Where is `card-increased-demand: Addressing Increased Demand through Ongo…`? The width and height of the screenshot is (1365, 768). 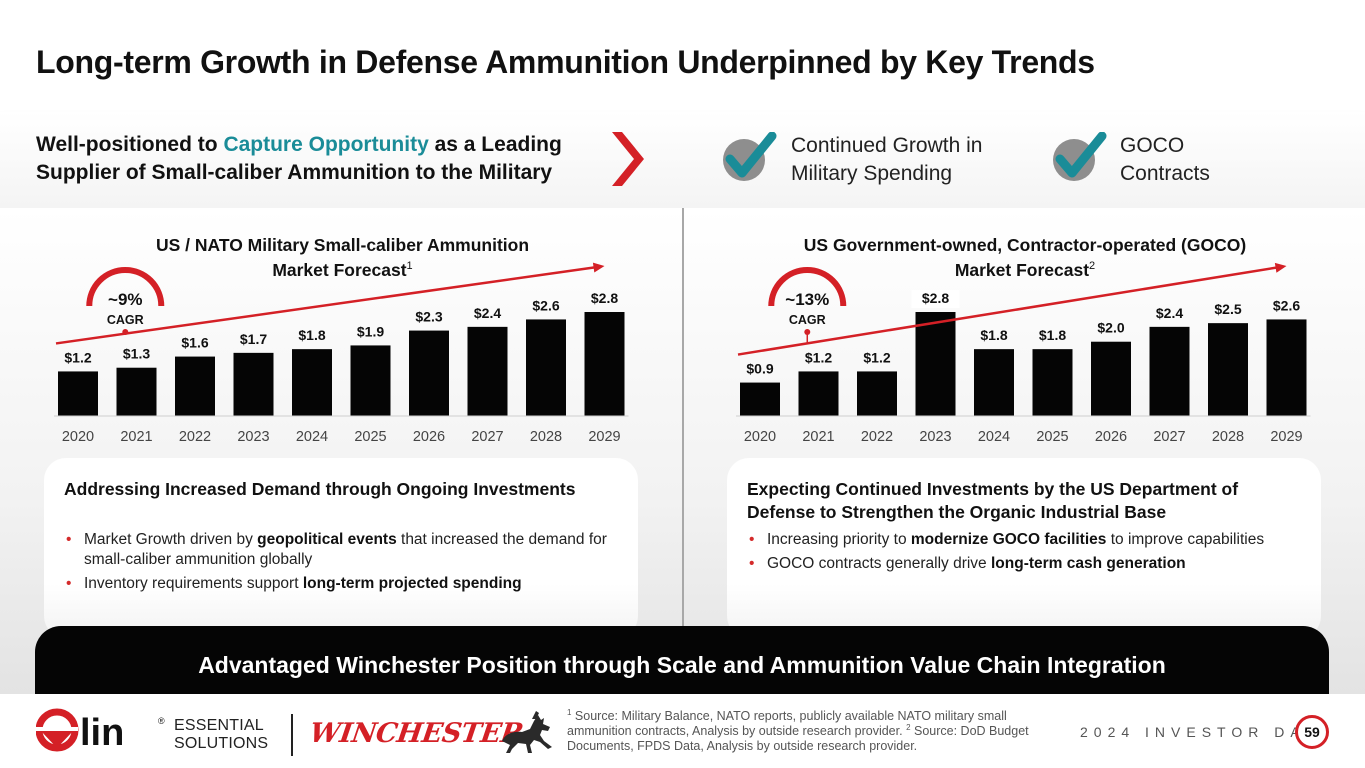
card-increased-demand: Addressing Increased Demand through Ongo… is located at coordinates (341, 548).